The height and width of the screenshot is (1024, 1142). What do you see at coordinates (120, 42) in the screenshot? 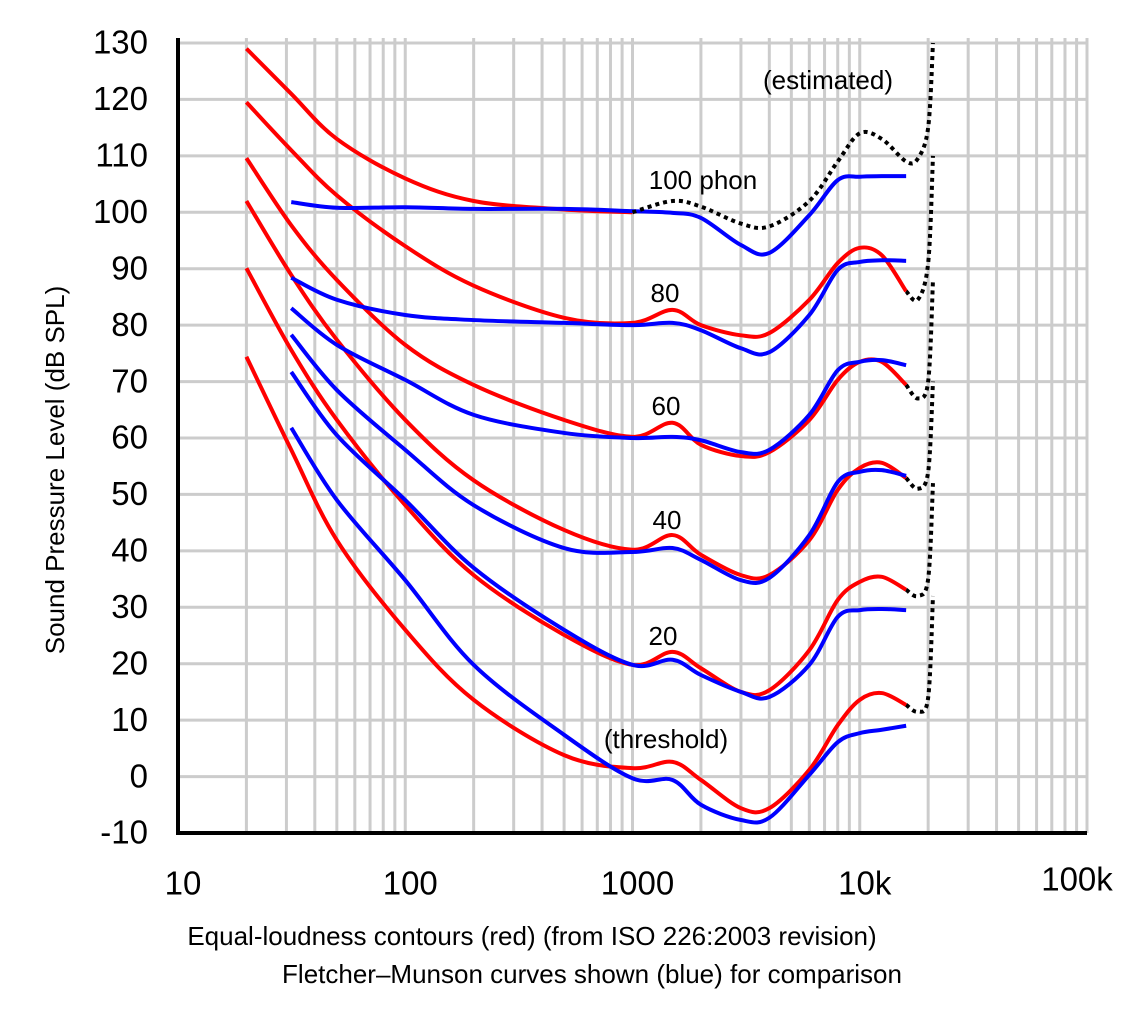
I see `y-tick-label: 130` at bounding box center [120, 42].